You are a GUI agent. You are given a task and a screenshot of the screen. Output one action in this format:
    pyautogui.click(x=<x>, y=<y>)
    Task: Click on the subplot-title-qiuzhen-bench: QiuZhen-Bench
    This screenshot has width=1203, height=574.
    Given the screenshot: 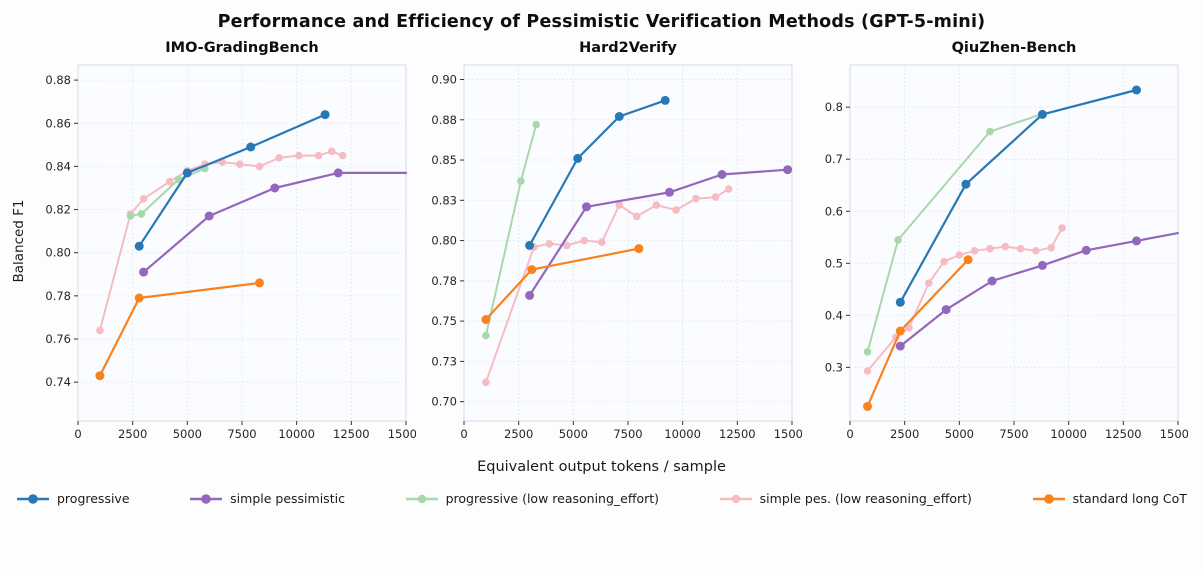 What is the action you would take?
    pyautogui.click(x=1014, y=48)
    